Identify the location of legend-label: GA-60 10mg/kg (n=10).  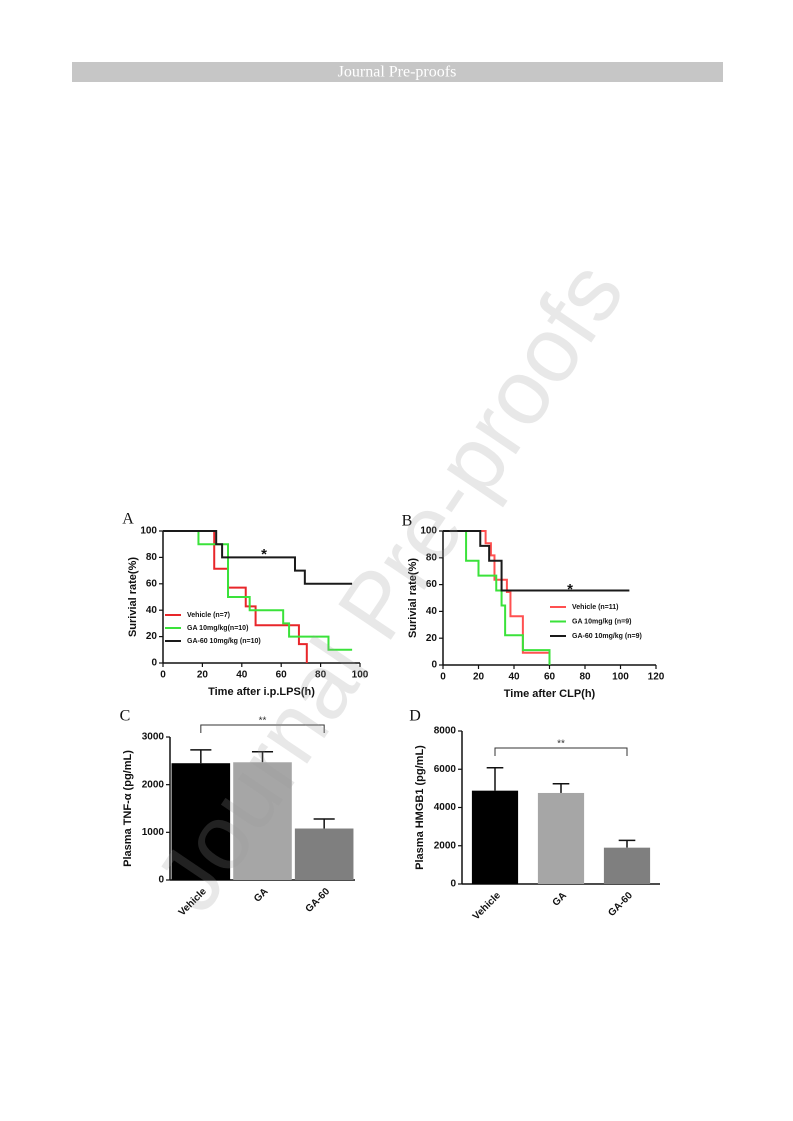
(224, 641).